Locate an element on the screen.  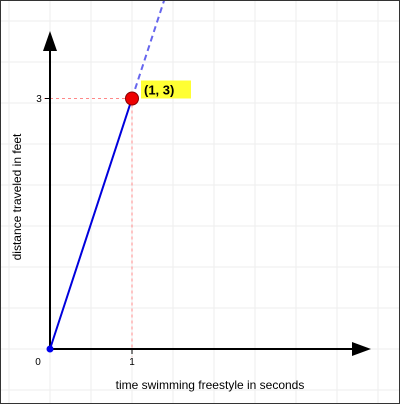
point-label-background is located at coordinates (166, 89).